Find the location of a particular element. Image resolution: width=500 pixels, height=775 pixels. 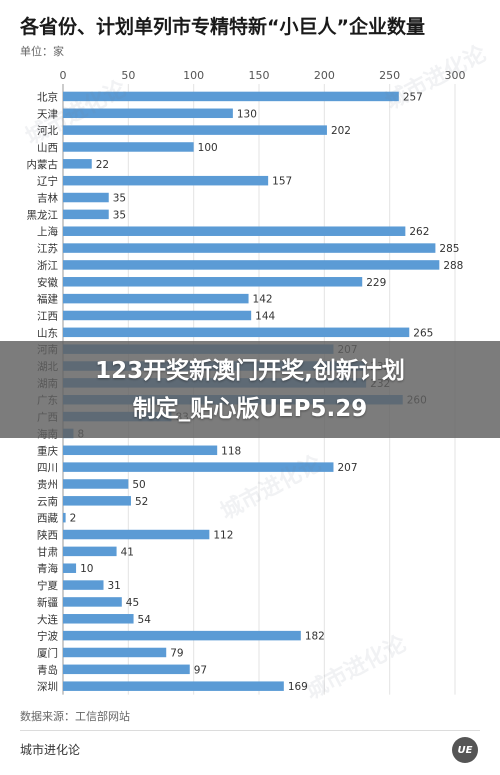

data-label: 10 is located at coordinates (86, 569).